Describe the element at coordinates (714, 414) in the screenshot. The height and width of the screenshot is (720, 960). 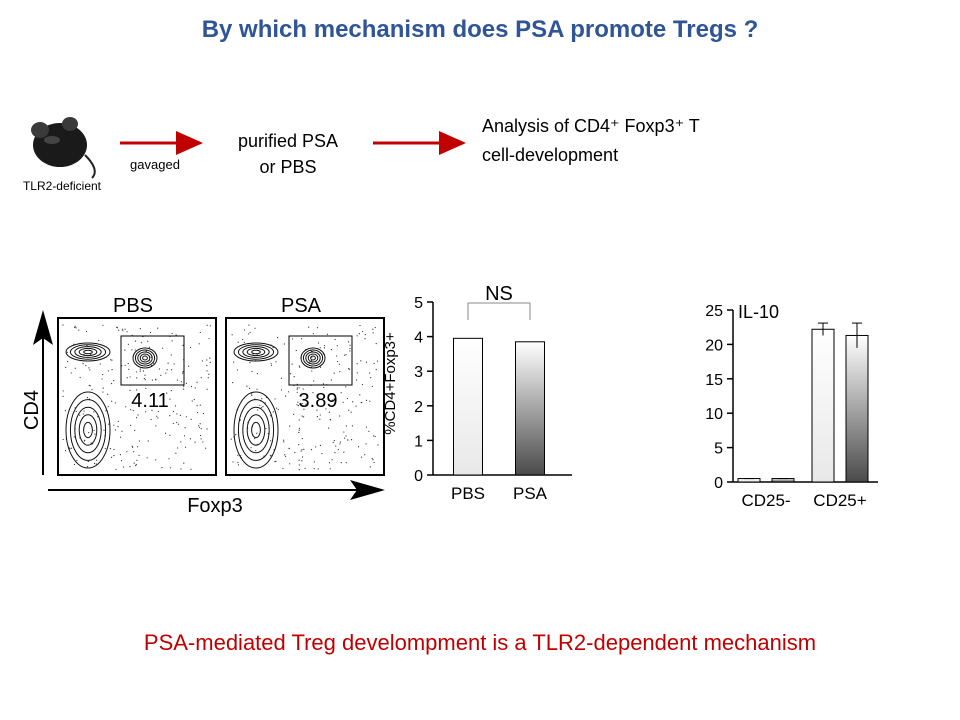
I see `y-tick-label: 10` at that location.